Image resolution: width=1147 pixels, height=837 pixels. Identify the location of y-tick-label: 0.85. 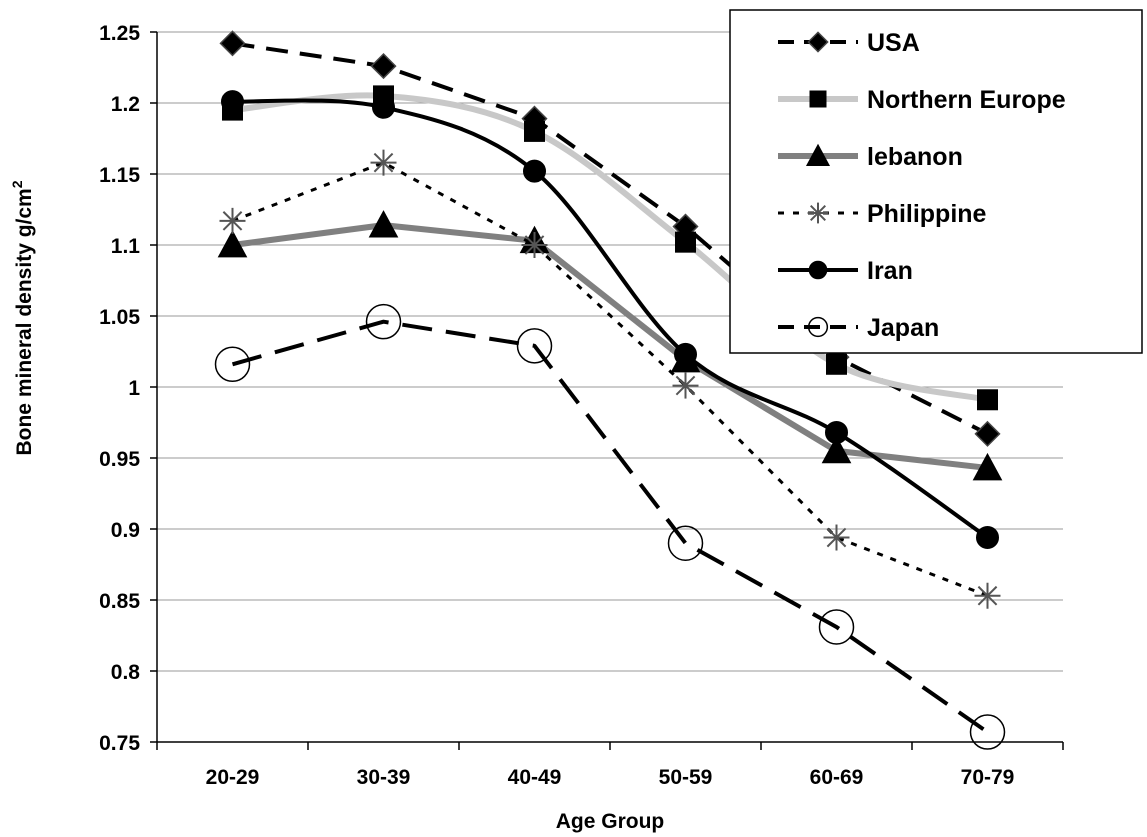
(119, 601).